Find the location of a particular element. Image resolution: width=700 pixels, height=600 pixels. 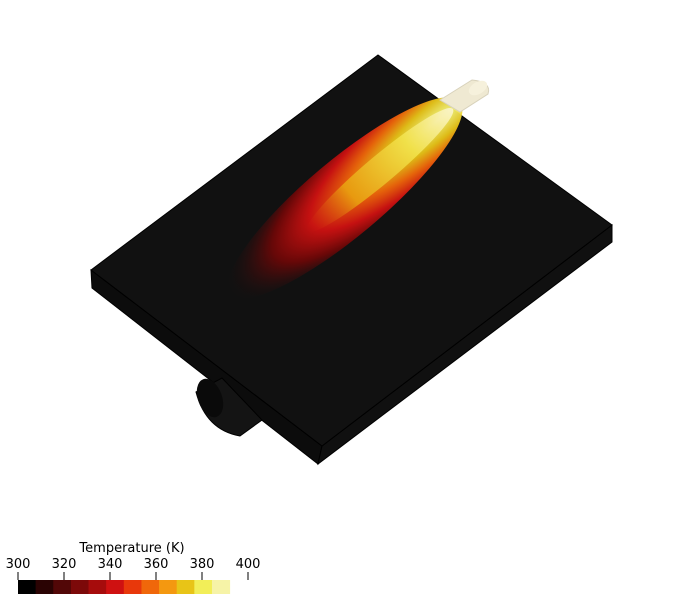

heat-source-tube is located at coordinates (464, 96).